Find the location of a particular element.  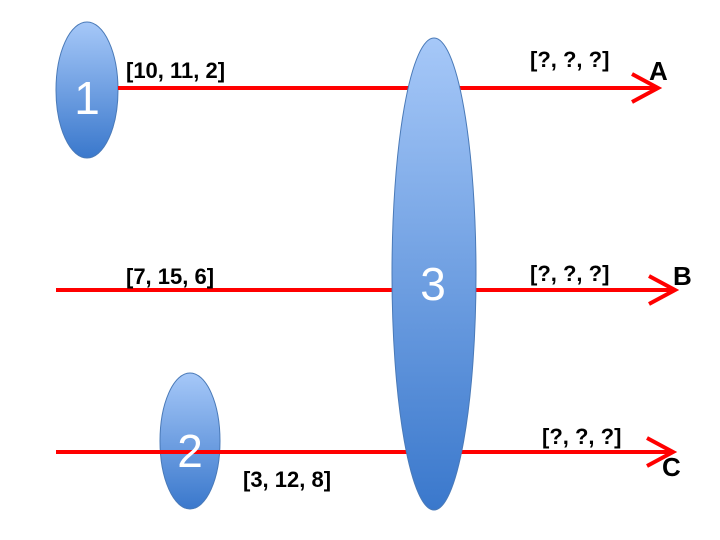

vector-a-in: [10, 11, 2] is located at coordinates (175, 70).